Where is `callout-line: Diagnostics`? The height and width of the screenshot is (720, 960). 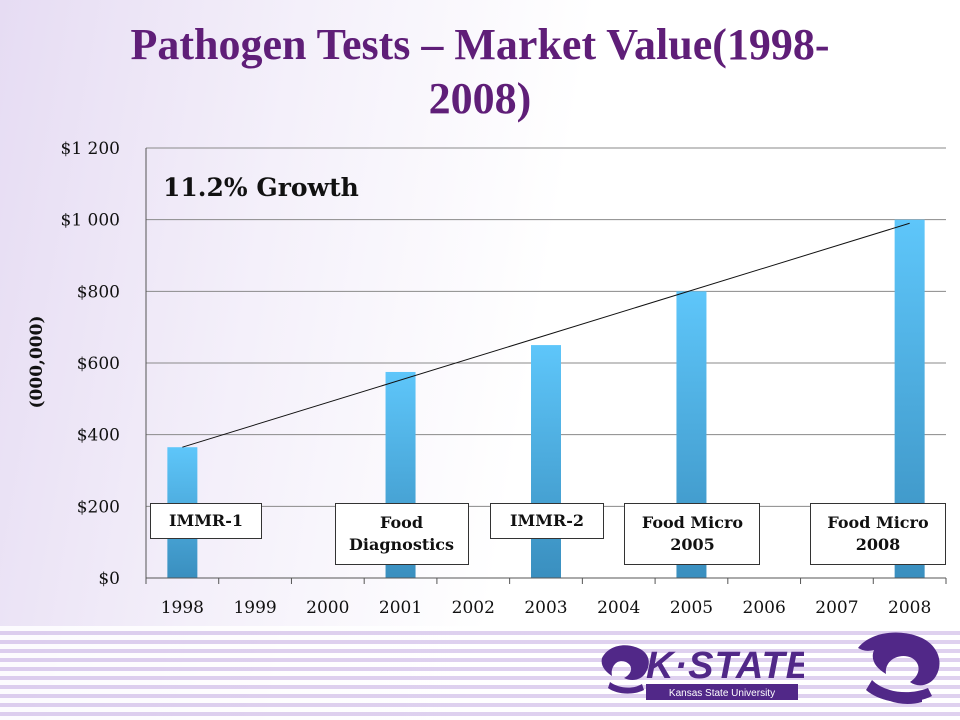
callout-line: Diagnostics is located at coordinates (402, 544).